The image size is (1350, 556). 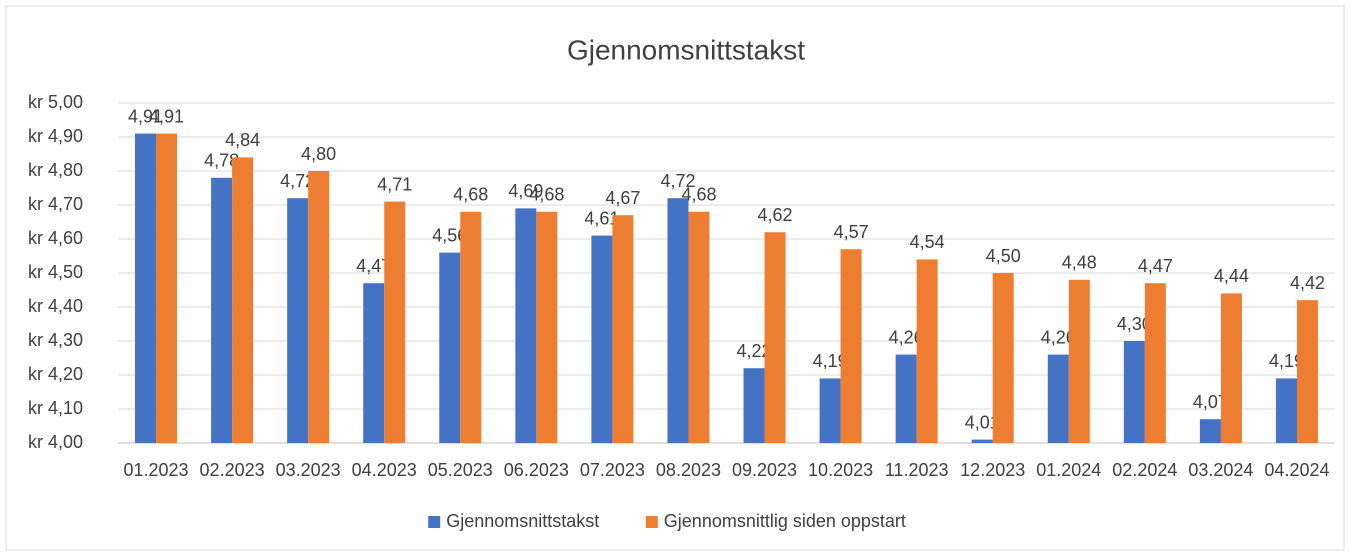 I want to click on x-tick-label: 05.2023, so click(x=460, y=470).